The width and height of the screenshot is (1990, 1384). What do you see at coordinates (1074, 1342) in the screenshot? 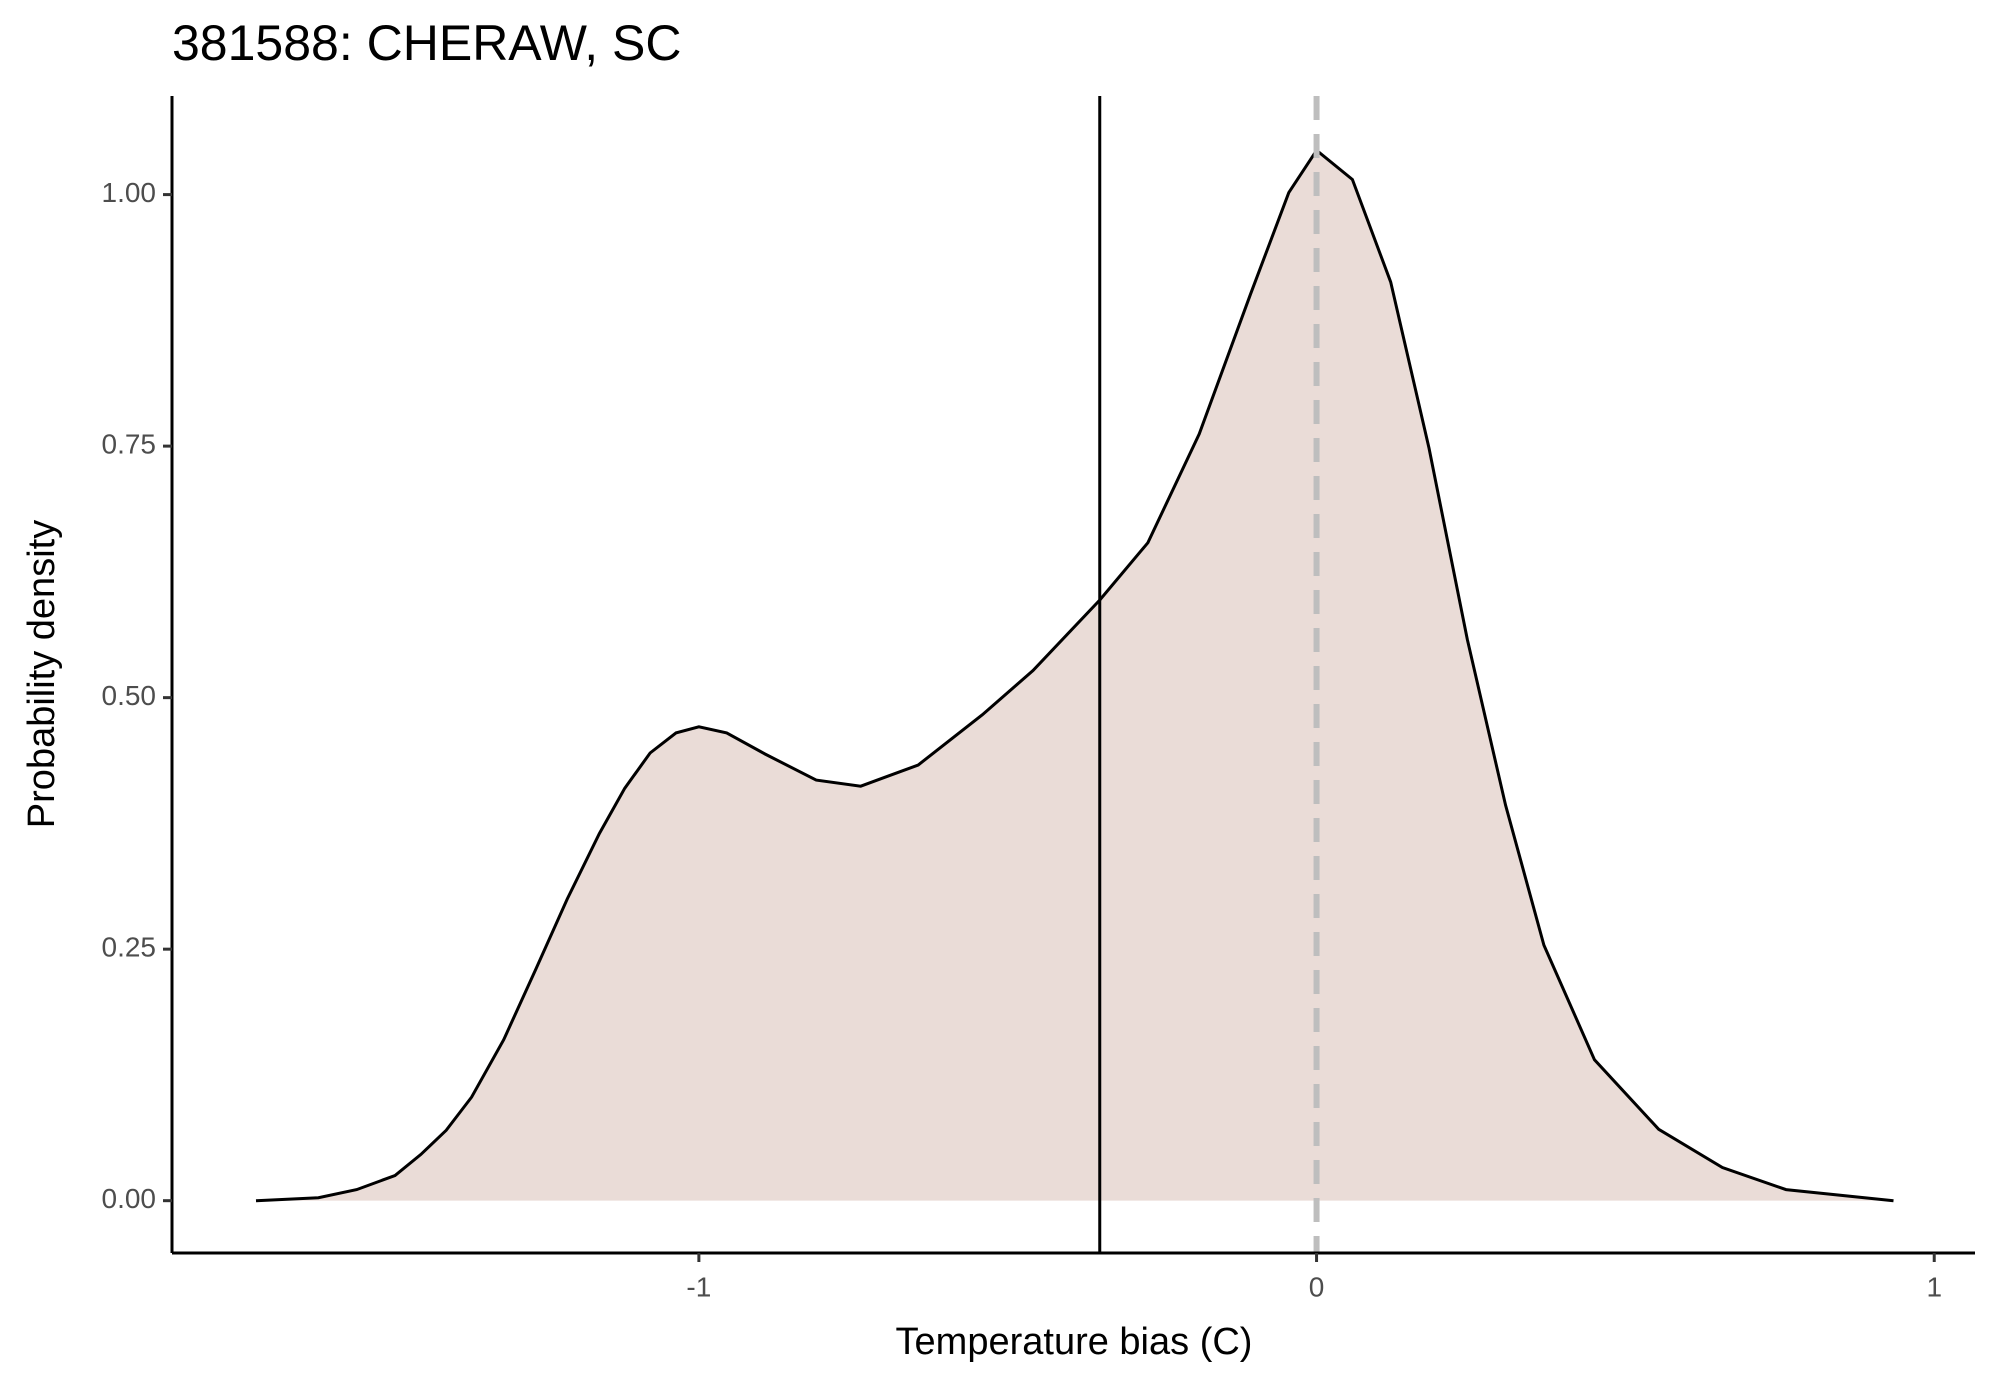
I see `x-axis-title: Temperature bias (C)` at bounding box center [1074, 1342].